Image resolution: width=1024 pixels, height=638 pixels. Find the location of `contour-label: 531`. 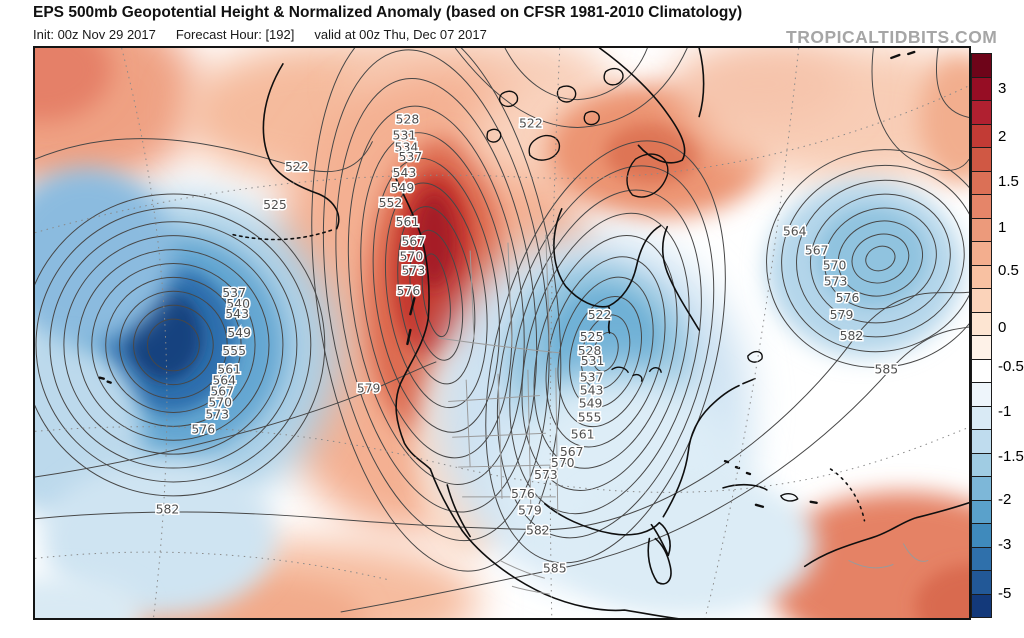

contour-label: 531 is located at coordinates (593, 360).